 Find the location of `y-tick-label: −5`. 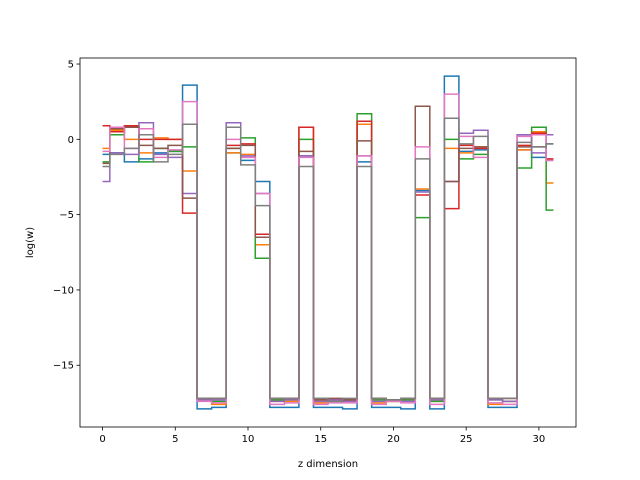

y-tick-label: −5 is located at coordinates (66, 215).